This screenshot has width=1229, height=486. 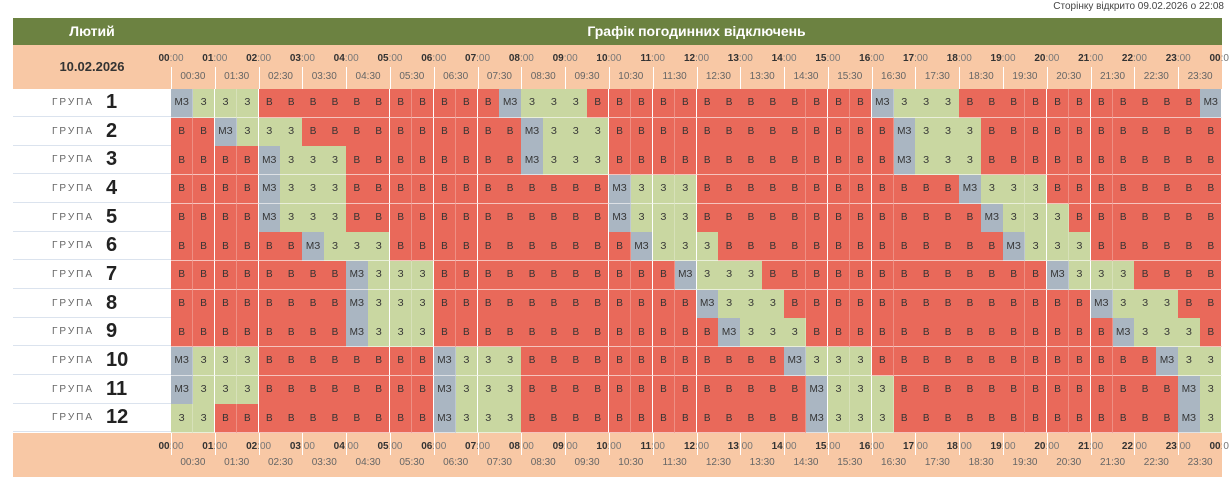 What do you see at coordinates (112, 302) in the screenshot?
I see `group-number: 8` at bounding box center [112, 302].